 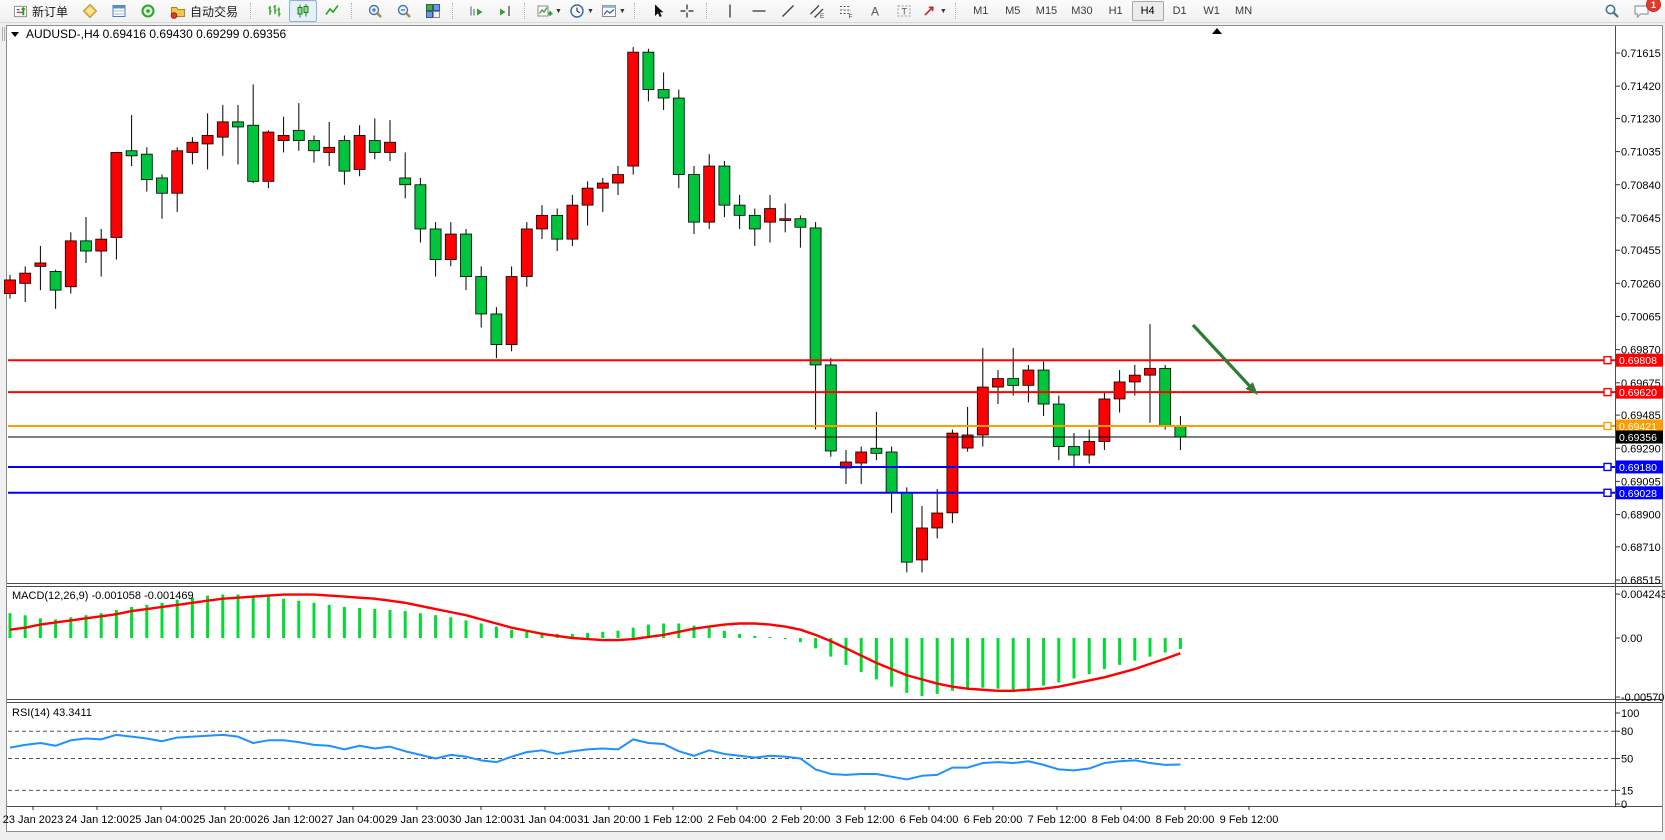 What do you see at coordinates (1115, 11) in the screenshot?
I see `tab-timeframe-H1: H1` at bounding box center [1115, 11].